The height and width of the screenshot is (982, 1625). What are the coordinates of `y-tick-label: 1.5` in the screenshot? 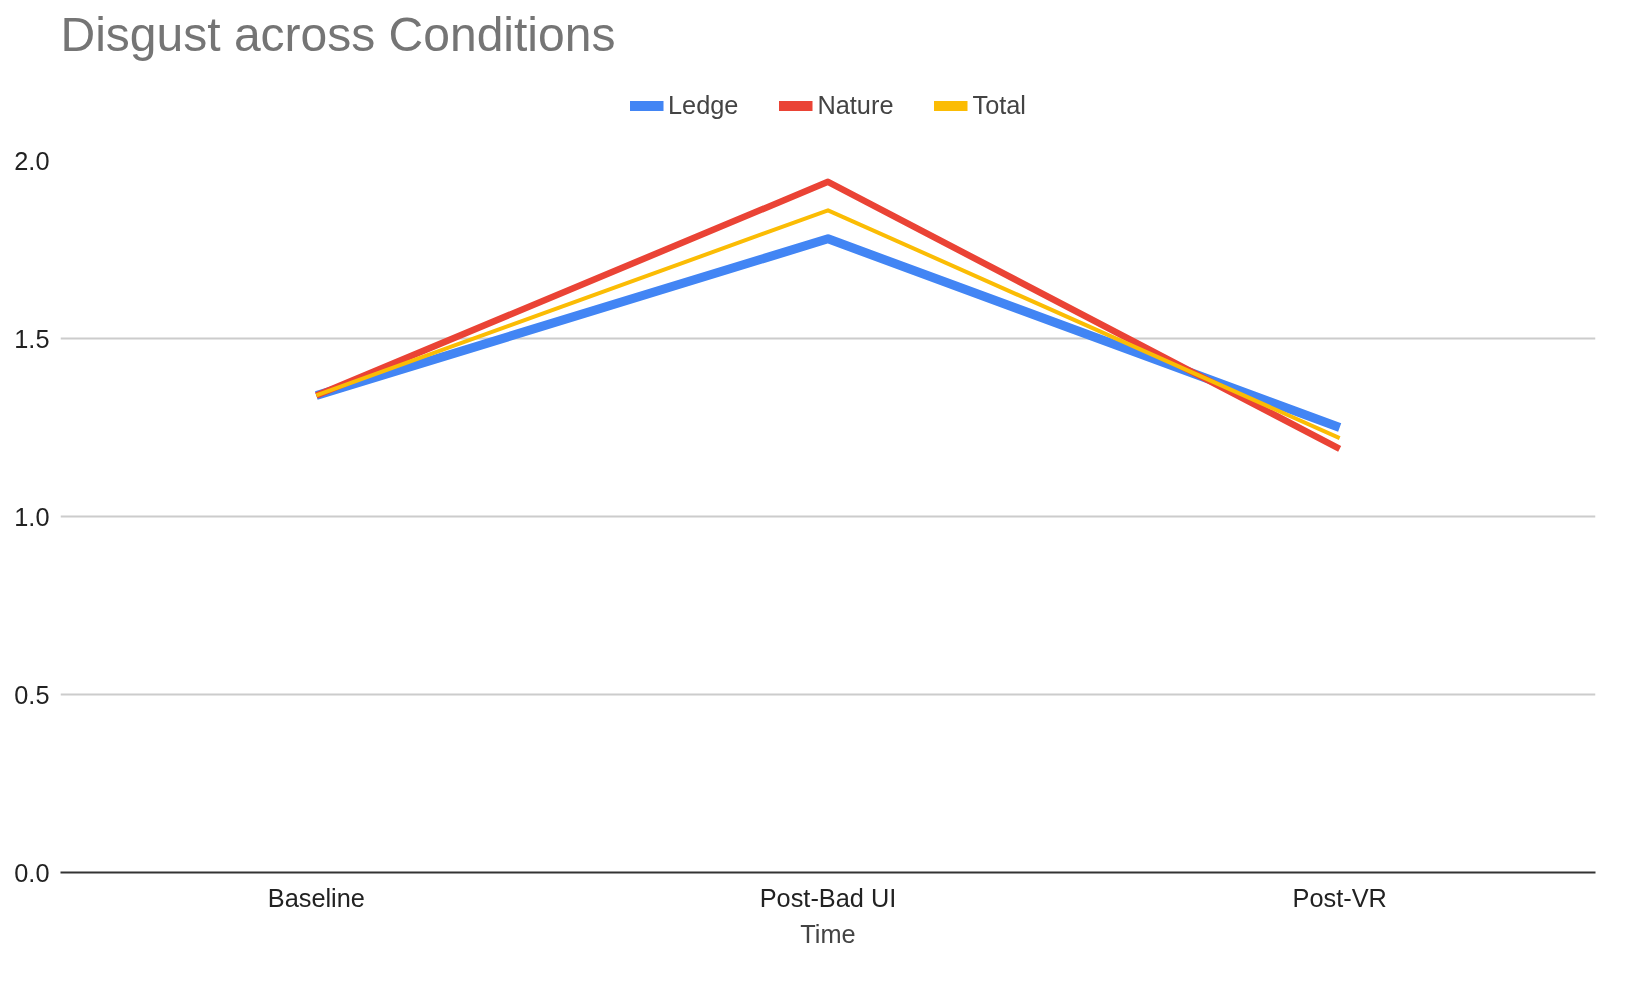 It's located at (32, 338).